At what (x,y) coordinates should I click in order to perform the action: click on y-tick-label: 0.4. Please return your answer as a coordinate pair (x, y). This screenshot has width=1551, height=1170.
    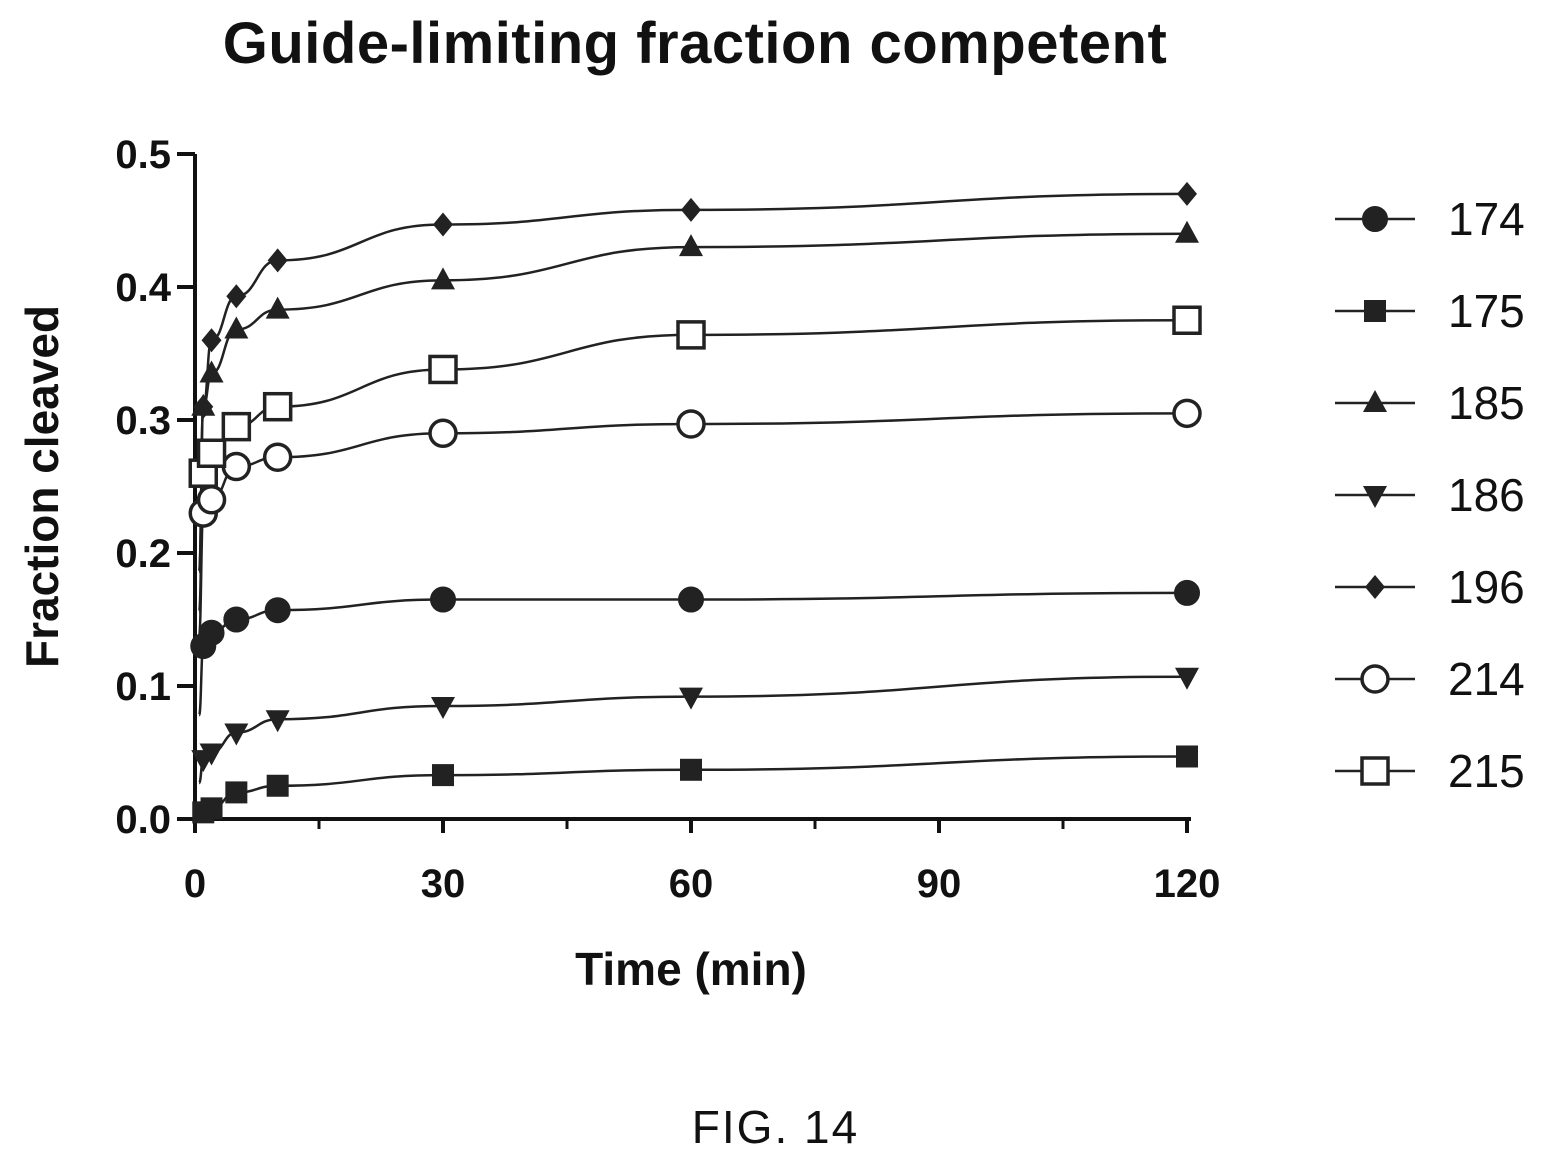
    Looking at the image, I should click on (143, 288).